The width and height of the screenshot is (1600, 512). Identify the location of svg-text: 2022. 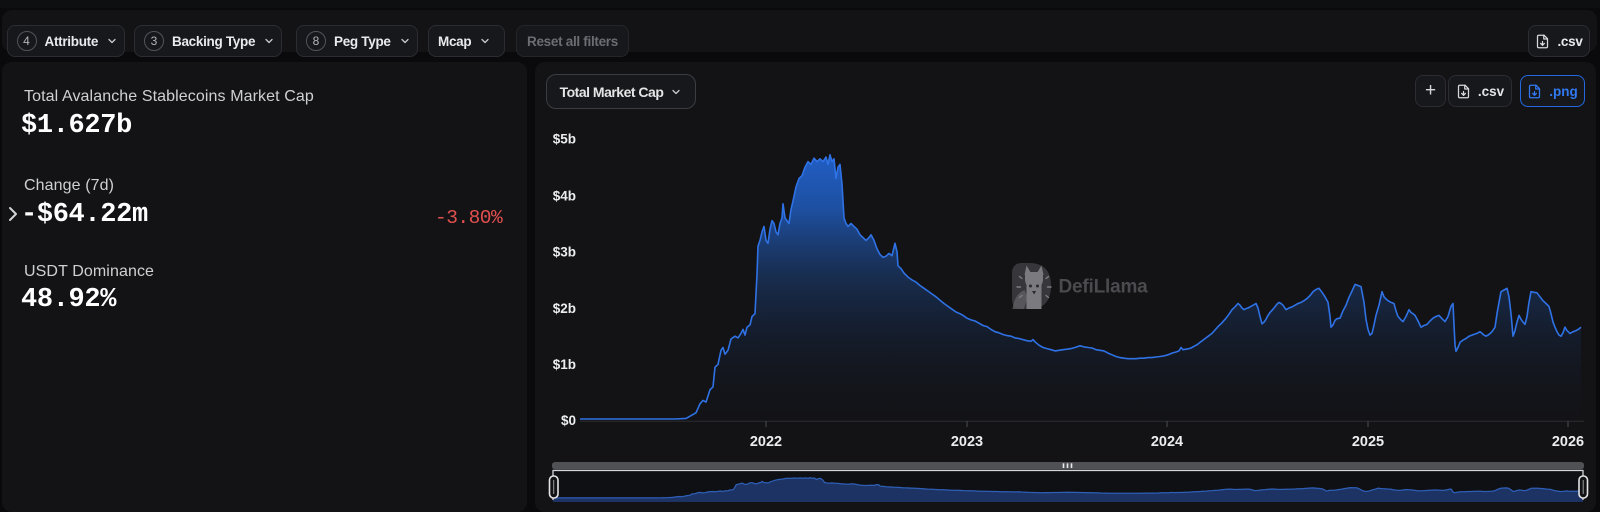
(766, 442).